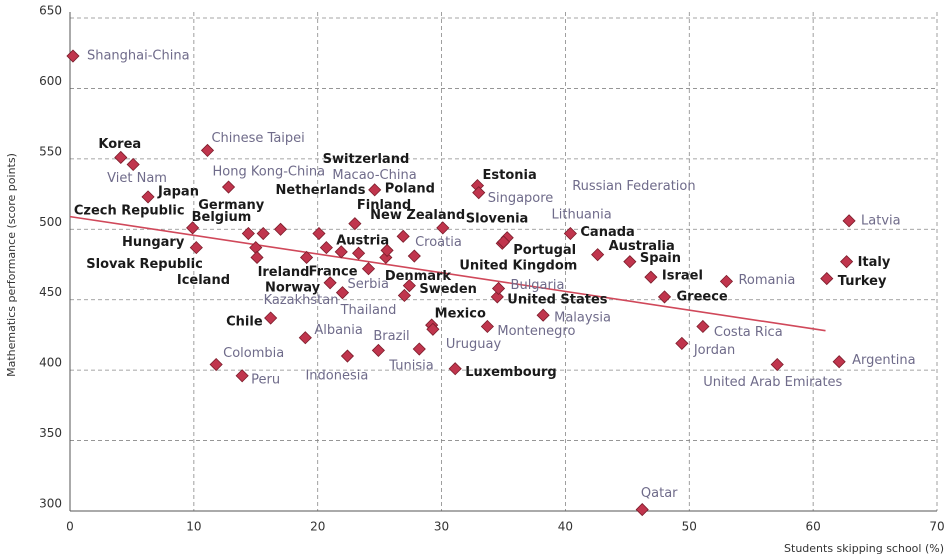 The height and width of the screenshot is (560, 946). Describe the element at coordinates (510, 372) in the screenshot. I see `point-label: Luxembourg` at that location.